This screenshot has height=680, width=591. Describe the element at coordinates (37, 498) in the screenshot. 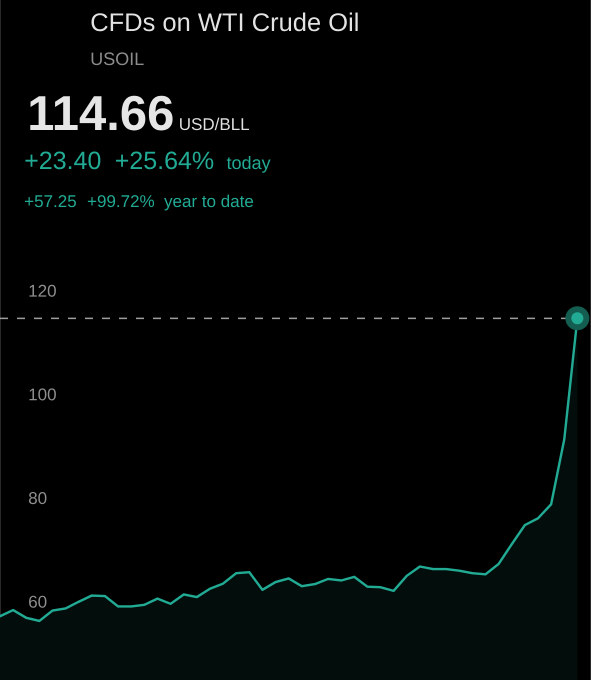

I see `y-tick-label: 80` at that location.